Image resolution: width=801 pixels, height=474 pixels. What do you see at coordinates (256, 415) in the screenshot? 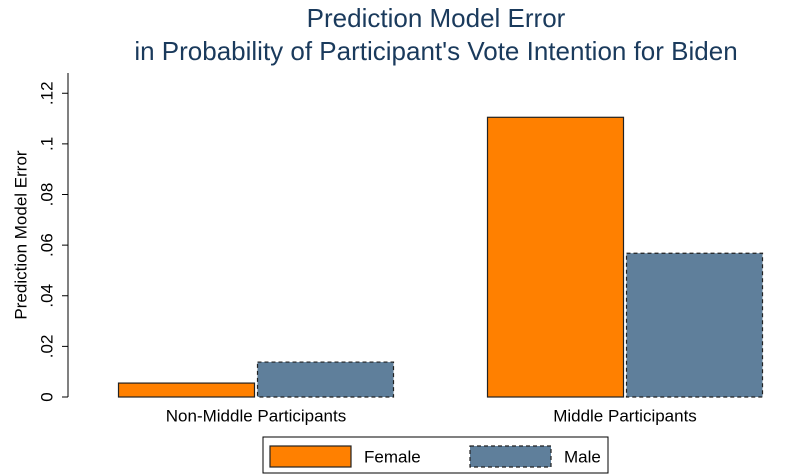
I see `x-tick-label: Non-Middle Participants` at bounding box center [256, 415].